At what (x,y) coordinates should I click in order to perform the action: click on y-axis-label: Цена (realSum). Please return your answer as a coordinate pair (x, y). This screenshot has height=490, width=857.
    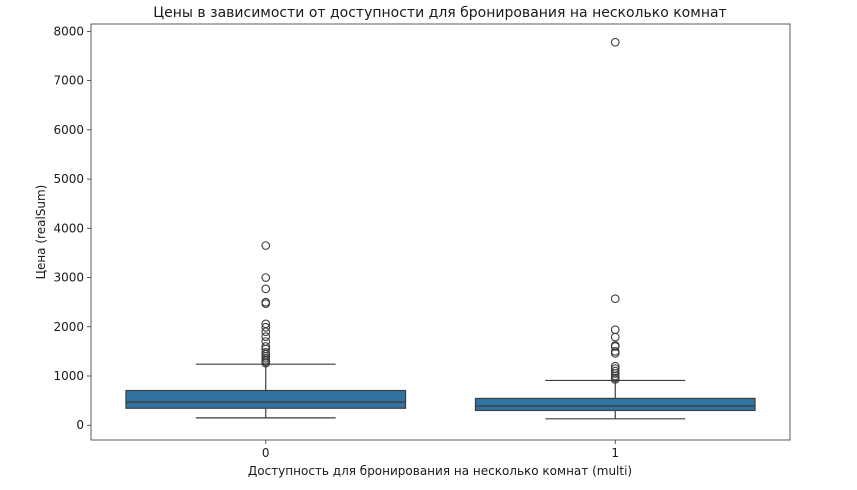
    Looking at the image, I should click on (41, 232).